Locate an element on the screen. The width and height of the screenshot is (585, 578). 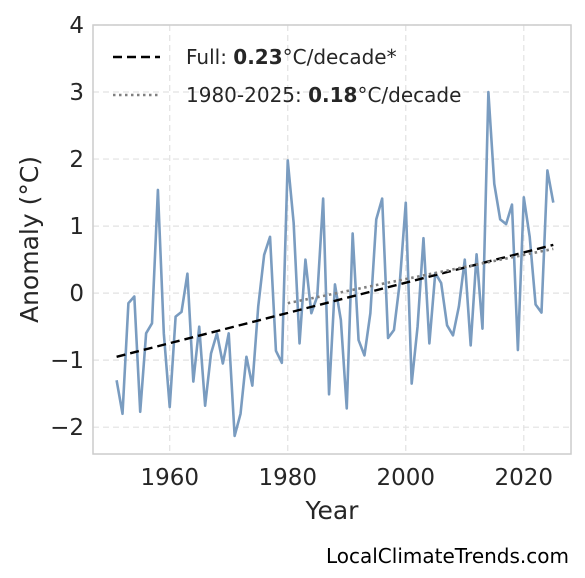
x-tick-label: 1980 is located at coordinates (287, 478).